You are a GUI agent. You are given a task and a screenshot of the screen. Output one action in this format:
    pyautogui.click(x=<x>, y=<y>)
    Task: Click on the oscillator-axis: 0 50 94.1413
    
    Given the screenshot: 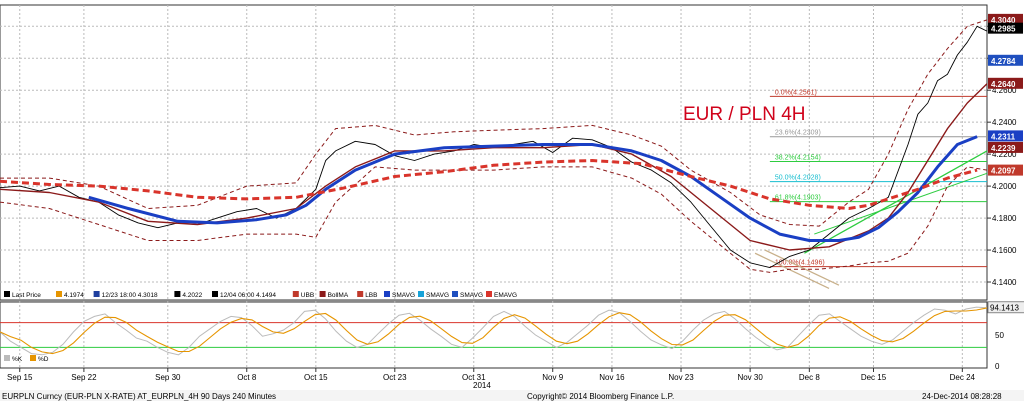 What is the action you would take?
    pyautogui.click(x=1005, y=336)
    